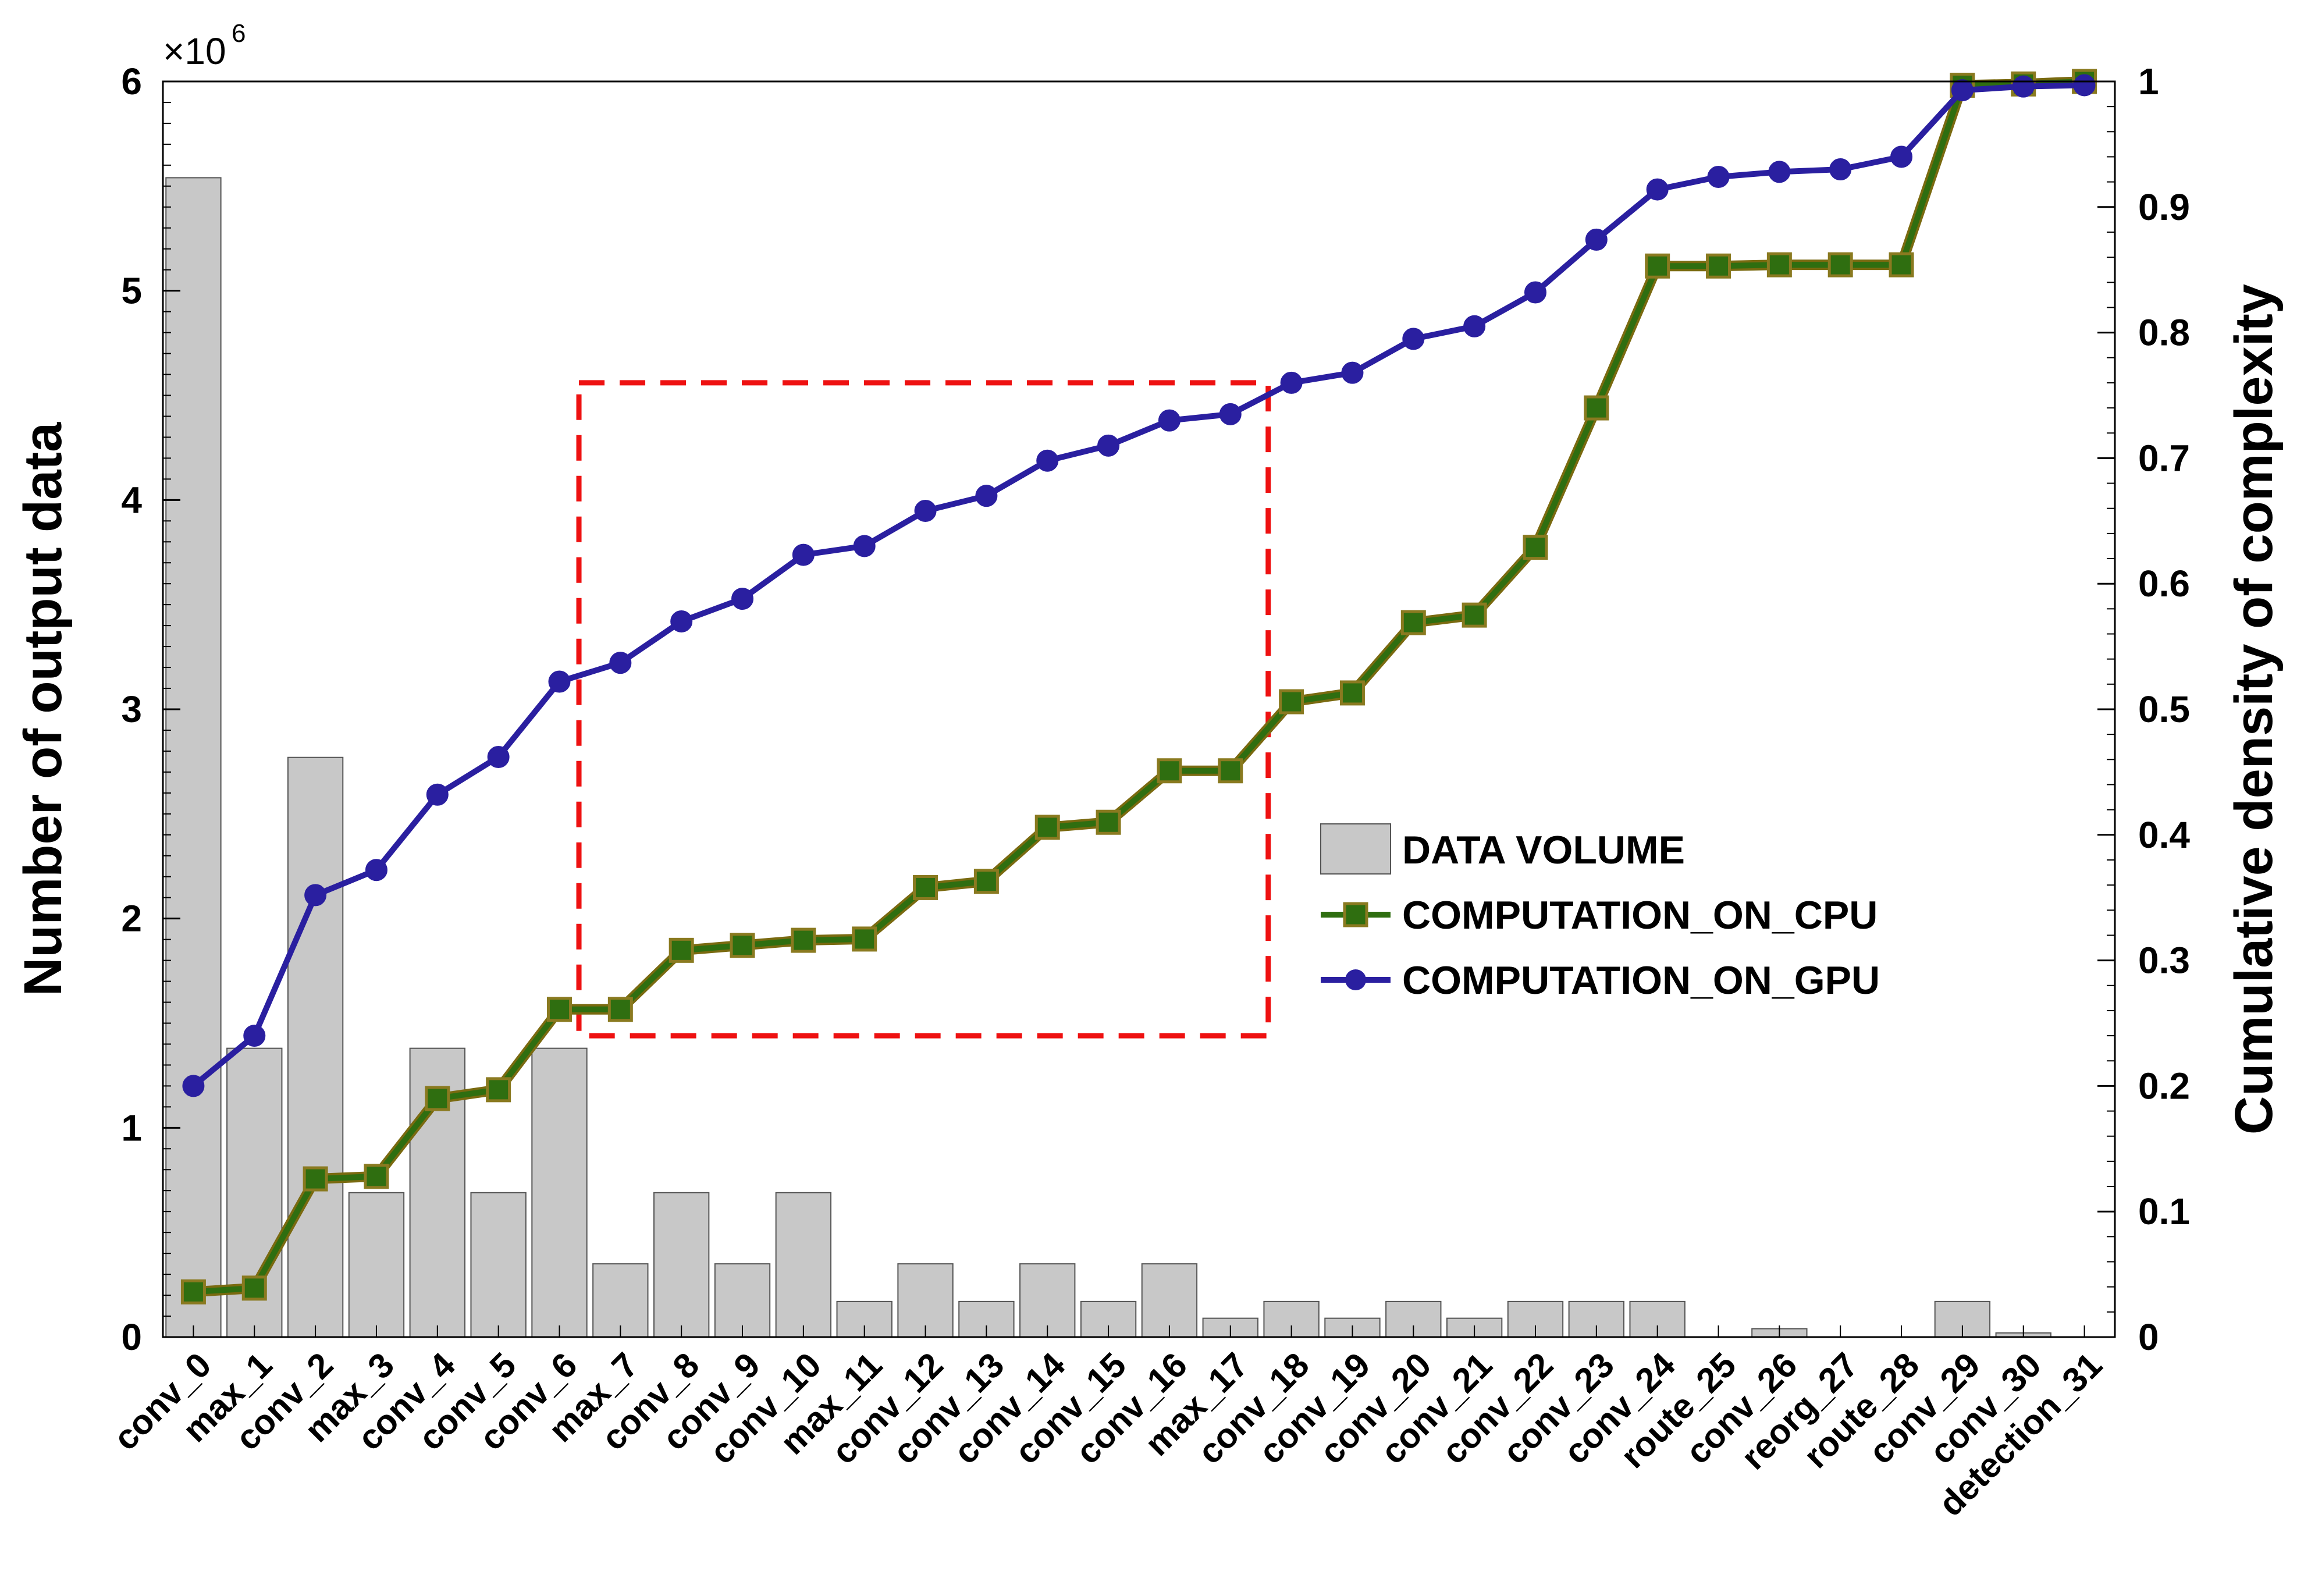 The width and height of the screenshot is (2297, 1596). Describe the element at coordinates (1641, 980) in the screenshot. I see `legend-label-computation-on-gpu: COMPUTATION_ON_GPU` at that location.